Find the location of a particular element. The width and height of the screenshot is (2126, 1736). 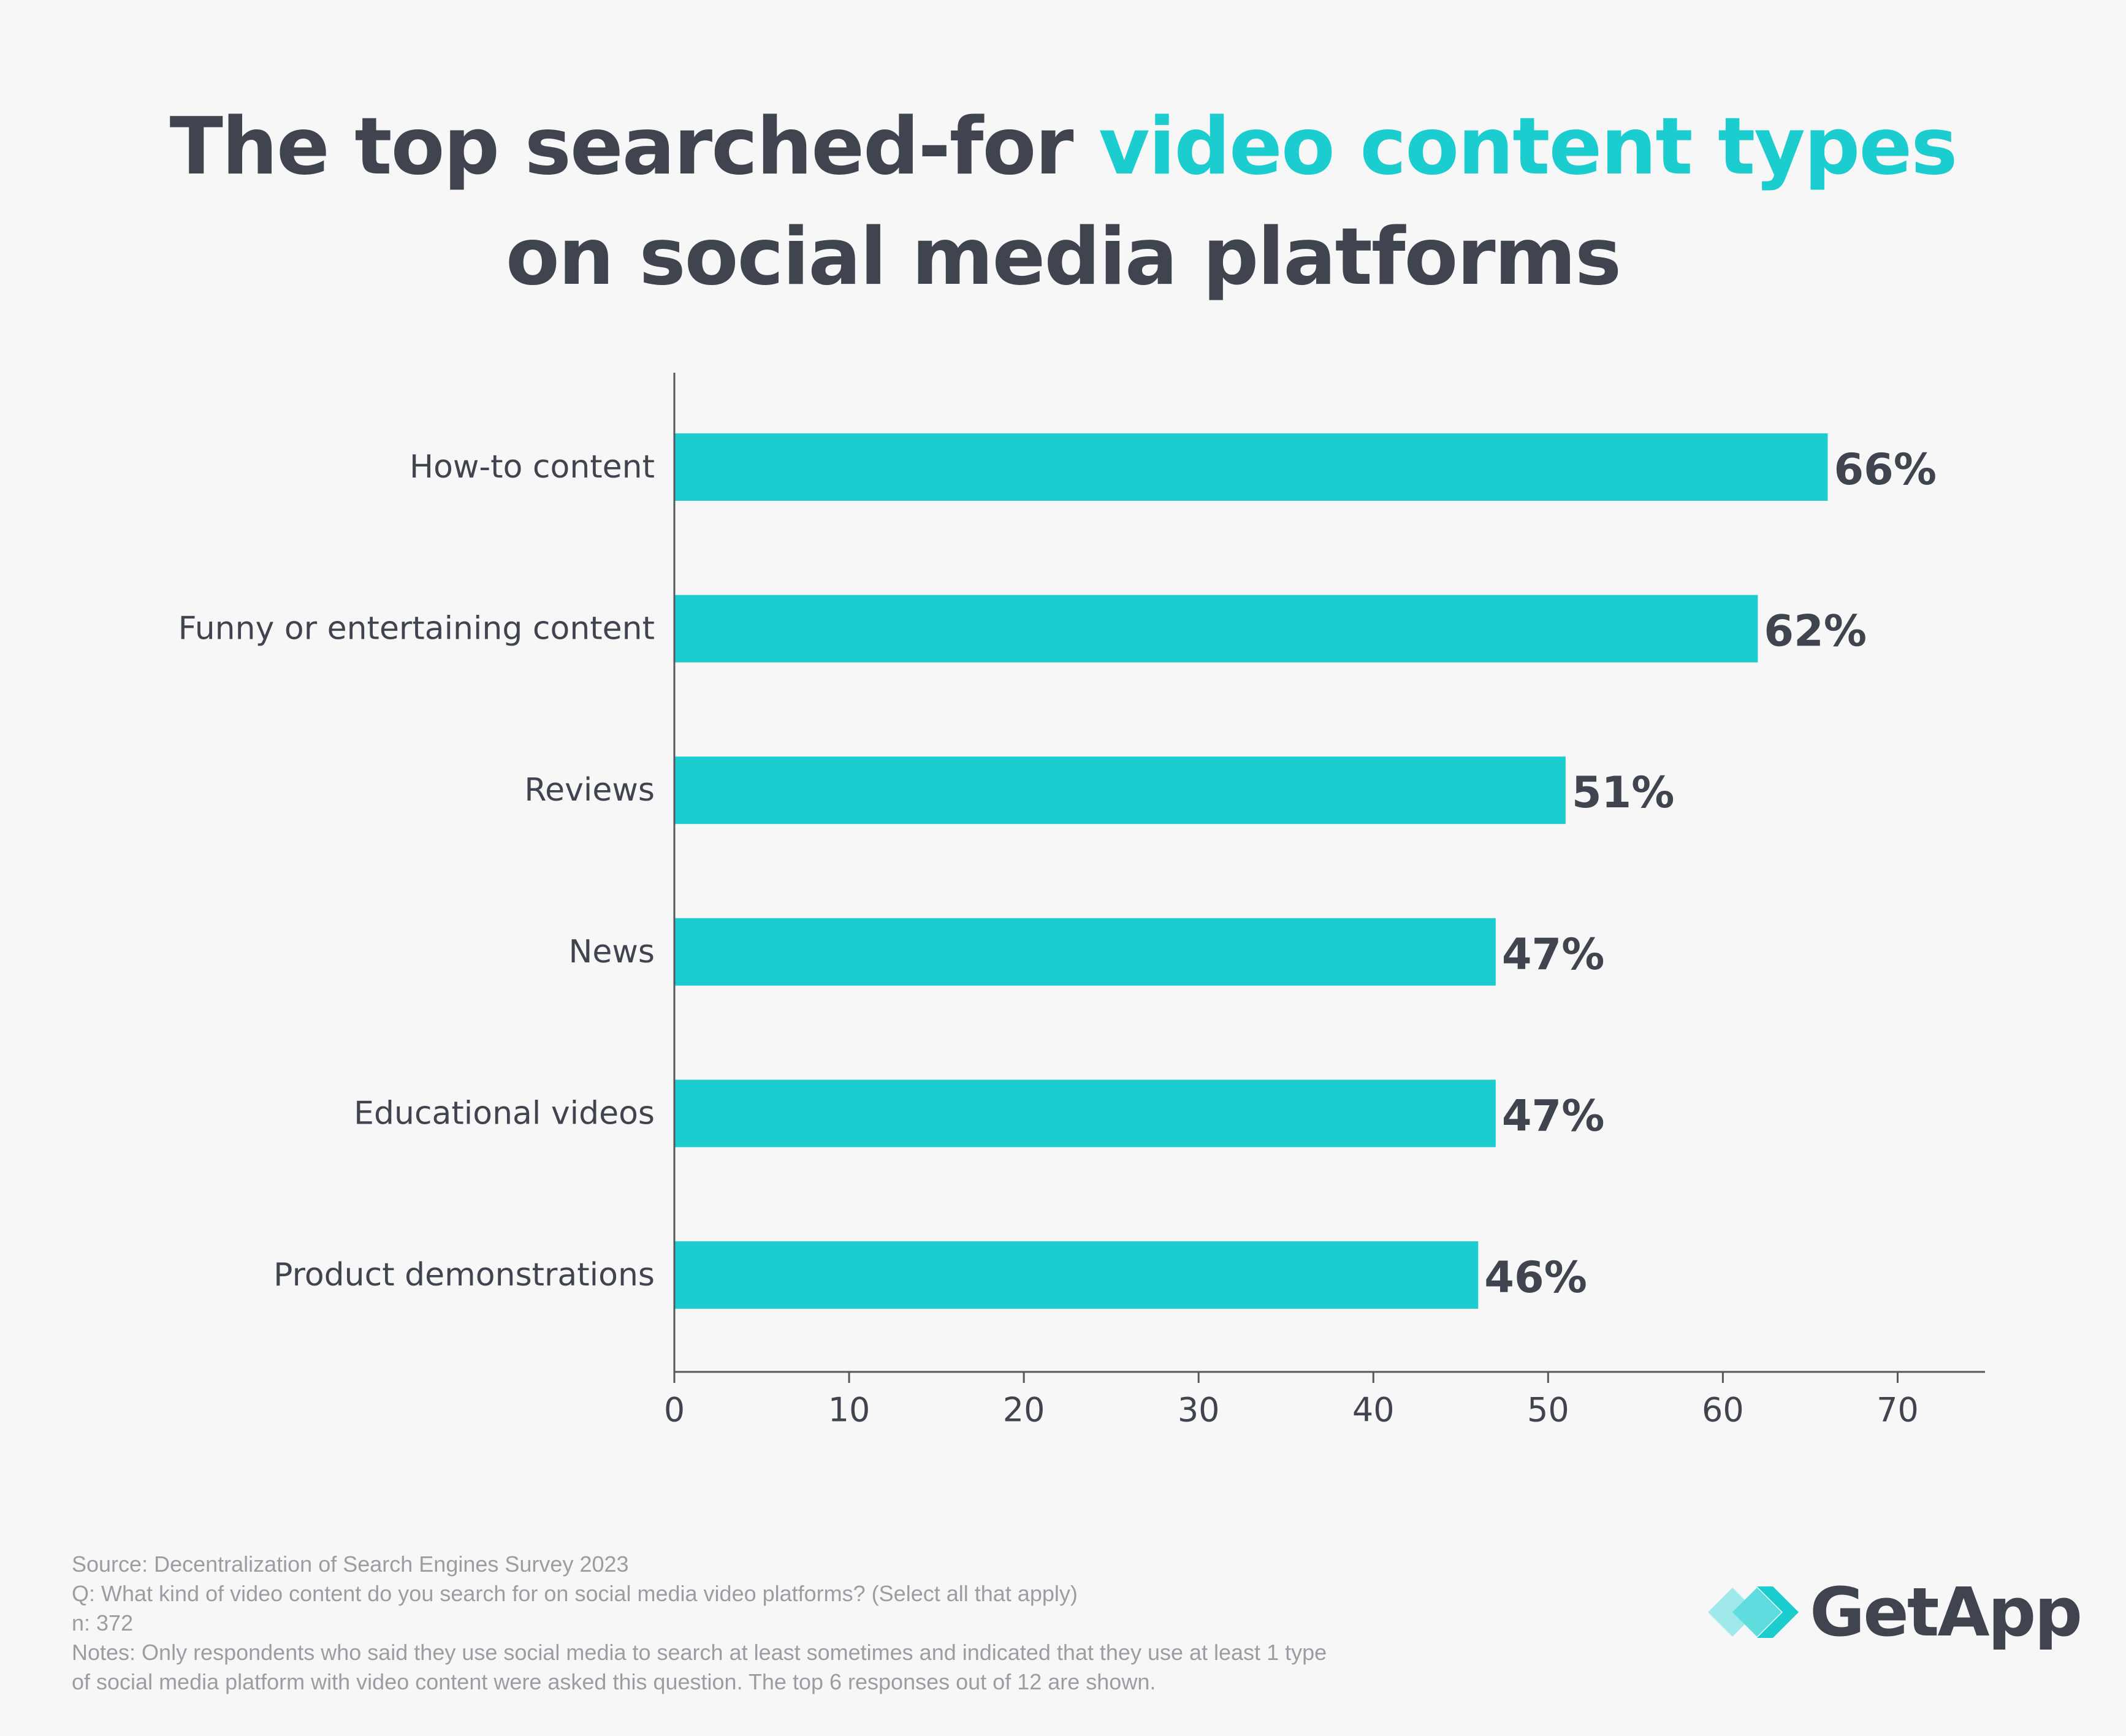

category-label: News is located at coordinates (611, 952).